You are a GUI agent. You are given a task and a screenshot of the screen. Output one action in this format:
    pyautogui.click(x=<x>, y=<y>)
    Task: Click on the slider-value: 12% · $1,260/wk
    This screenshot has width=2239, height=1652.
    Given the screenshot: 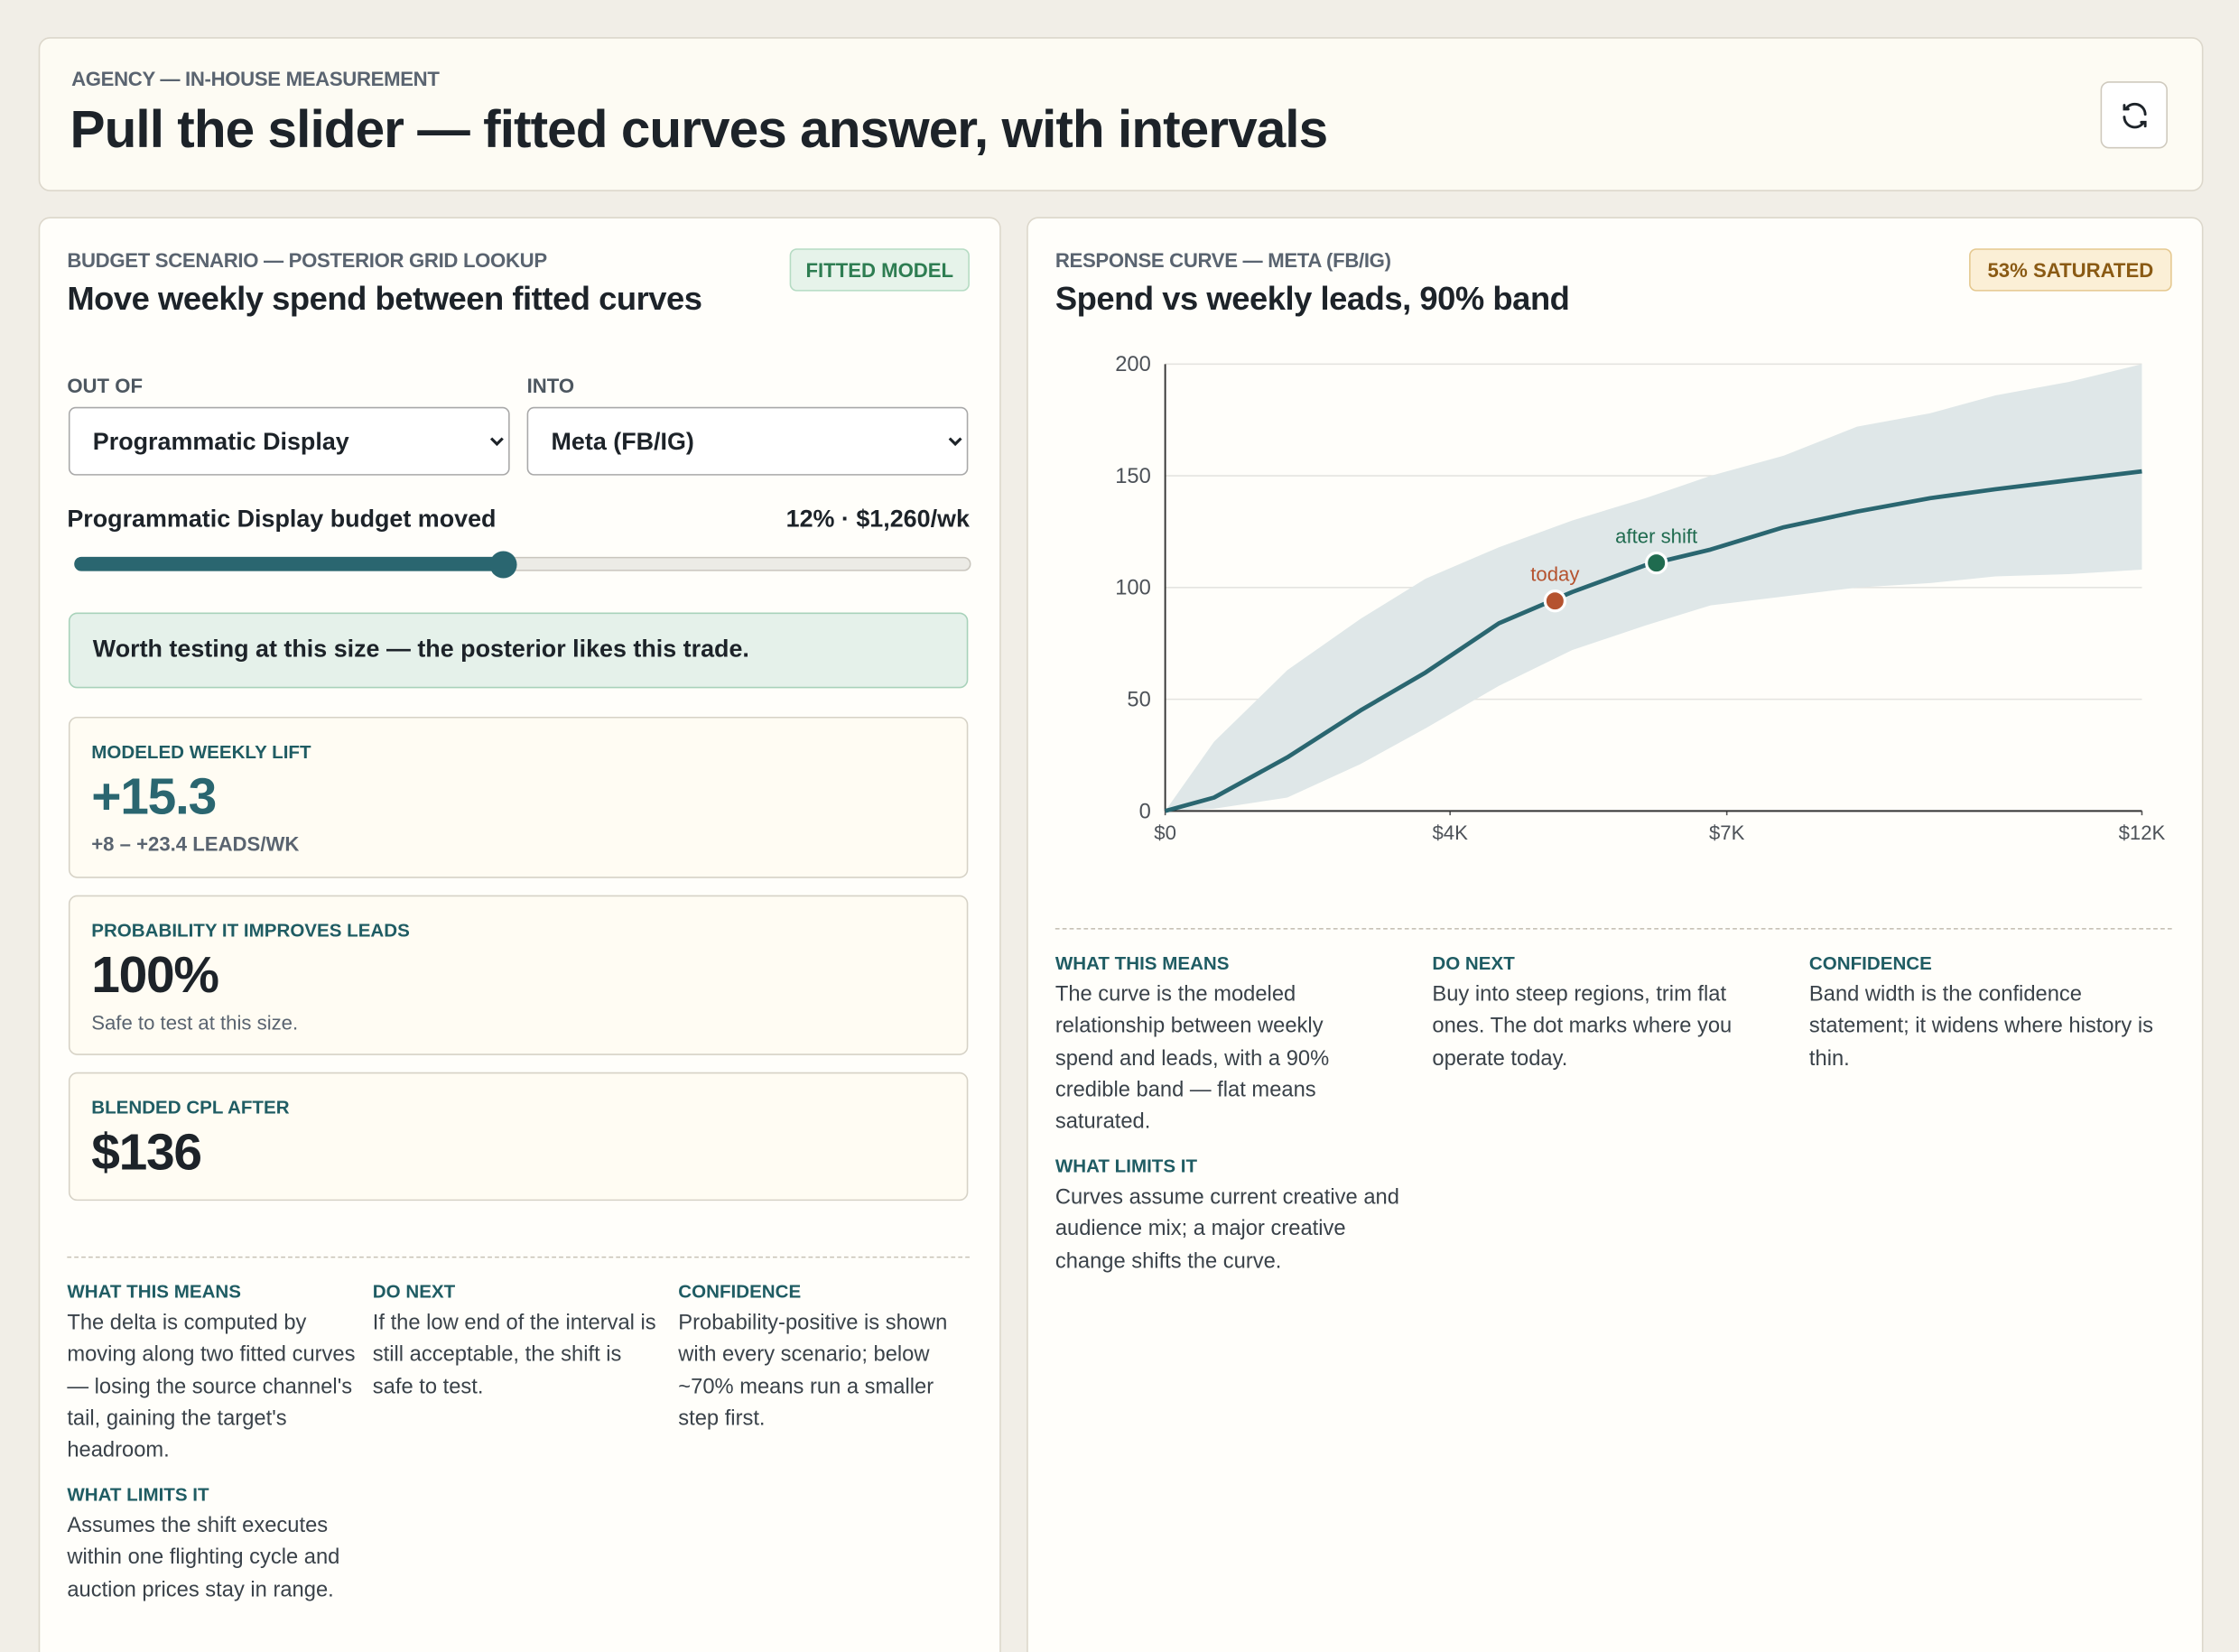 What is the action you would take?
    pyautogui.click(x=877, y=519)
    